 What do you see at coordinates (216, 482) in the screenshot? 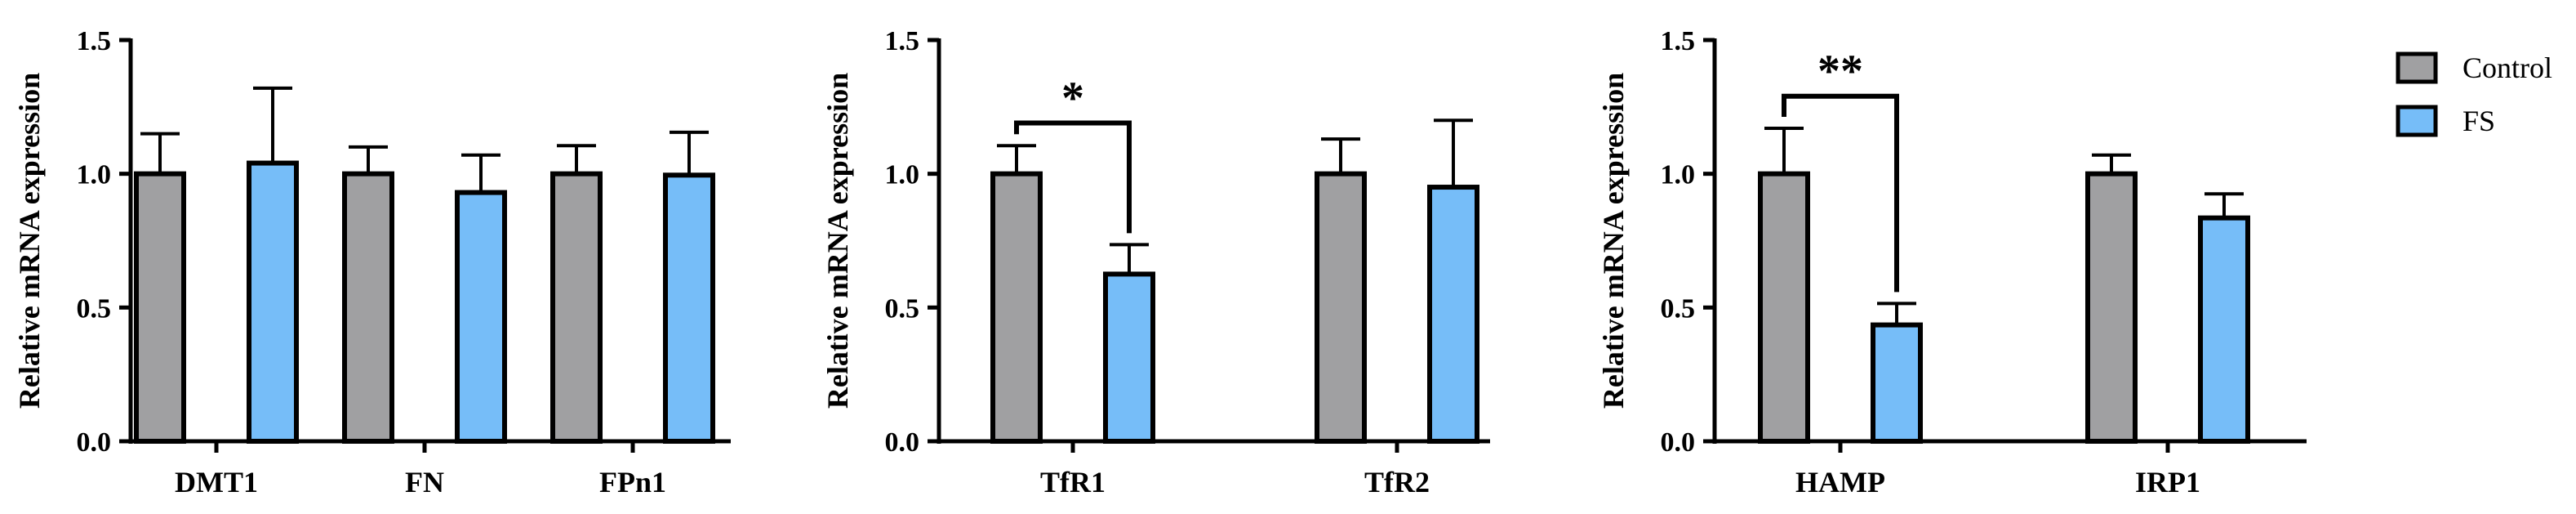
I see `x-tick-label: DMT1` at bounding box center [216, 482].